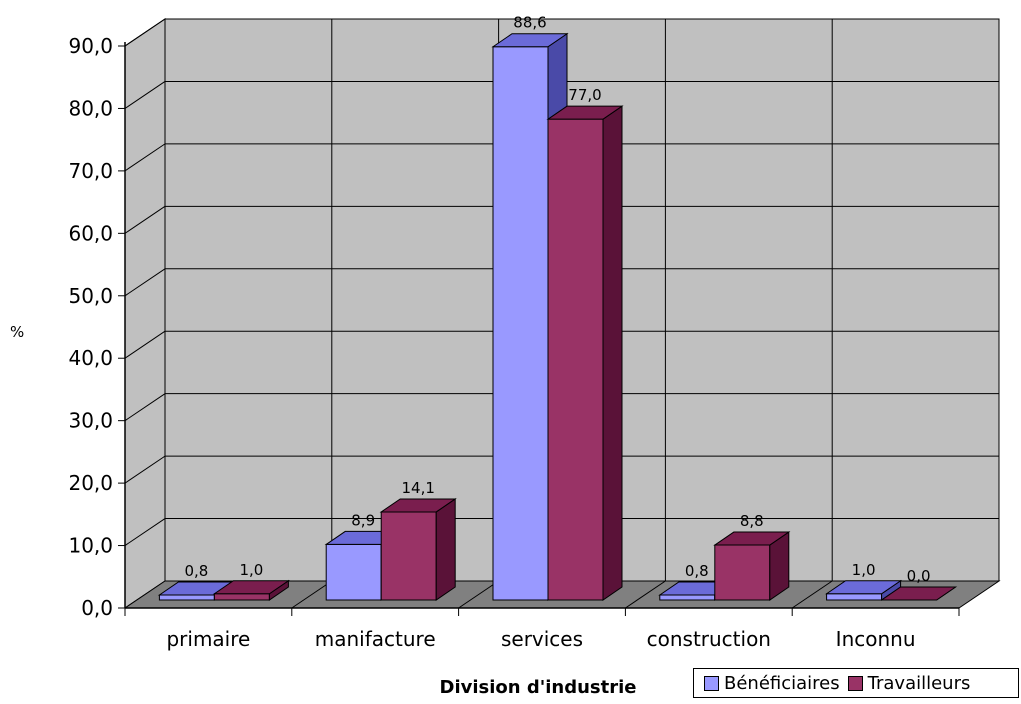  What do you see at coordinates (251, 587) in the screenshot?
I see `bar-top-travailleurs-primaire` at bounding box center [251, 587].